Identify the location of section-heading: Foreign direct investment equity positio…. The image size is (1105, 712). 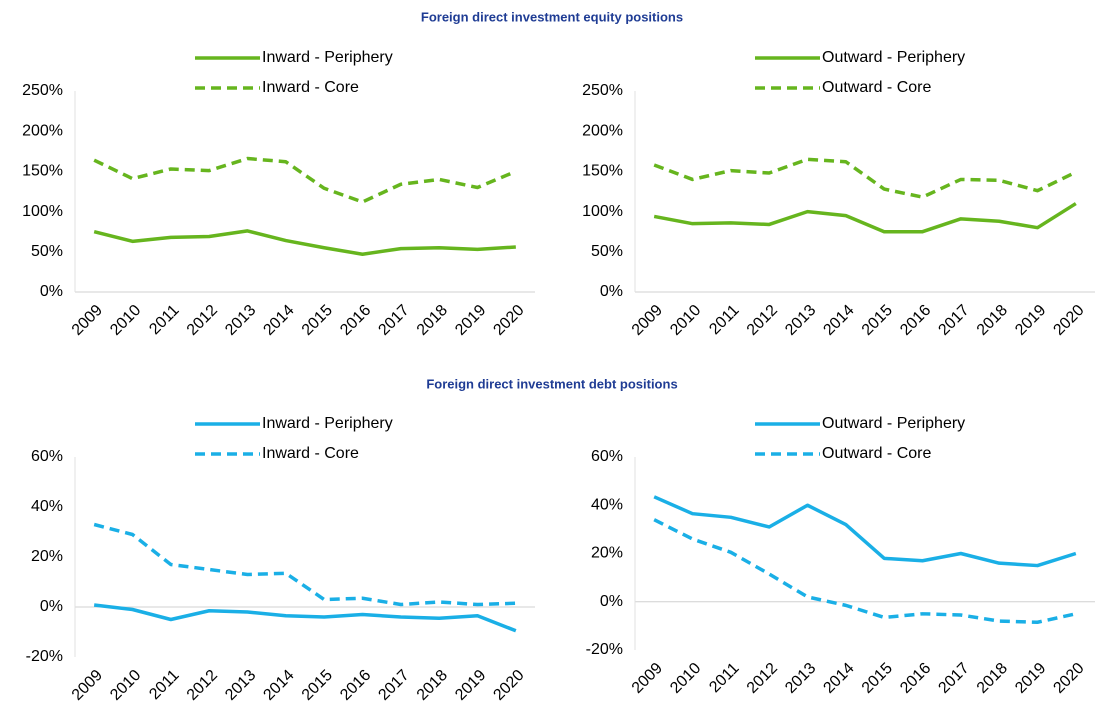
(552, 16).